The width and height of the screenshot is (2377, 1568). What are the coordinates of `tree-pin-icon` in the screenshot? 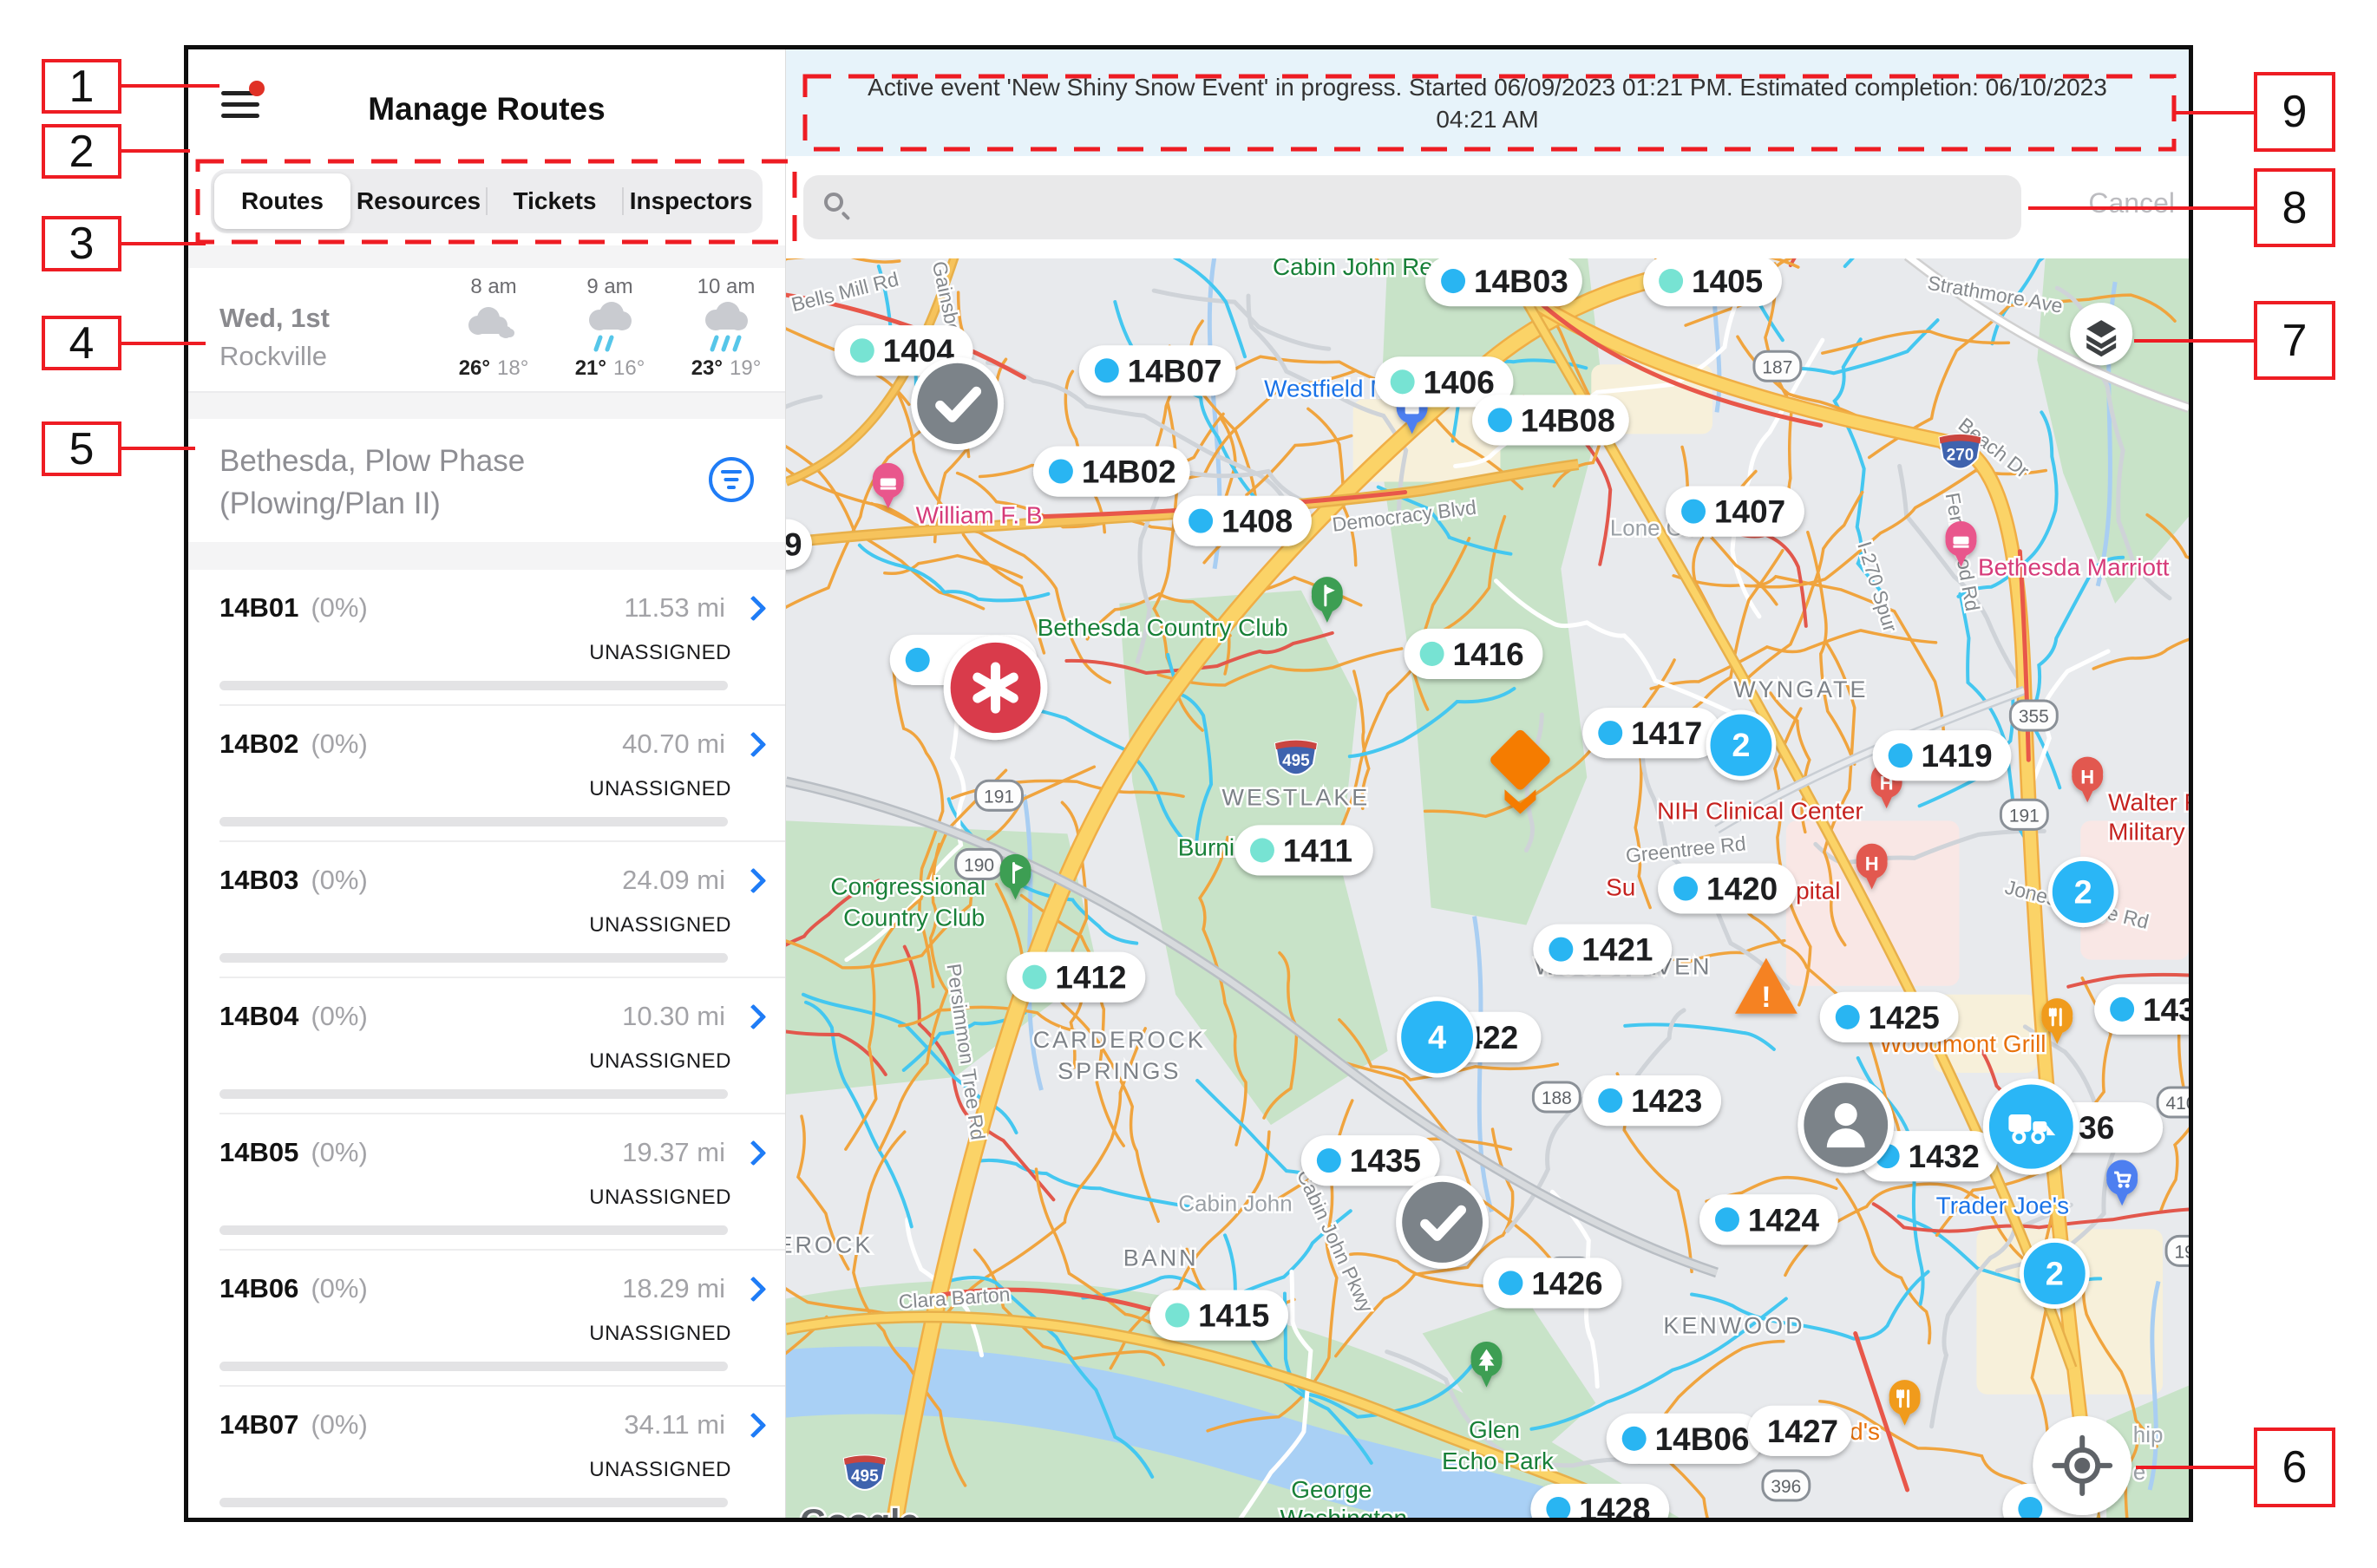 It's located at (1486, 1364).